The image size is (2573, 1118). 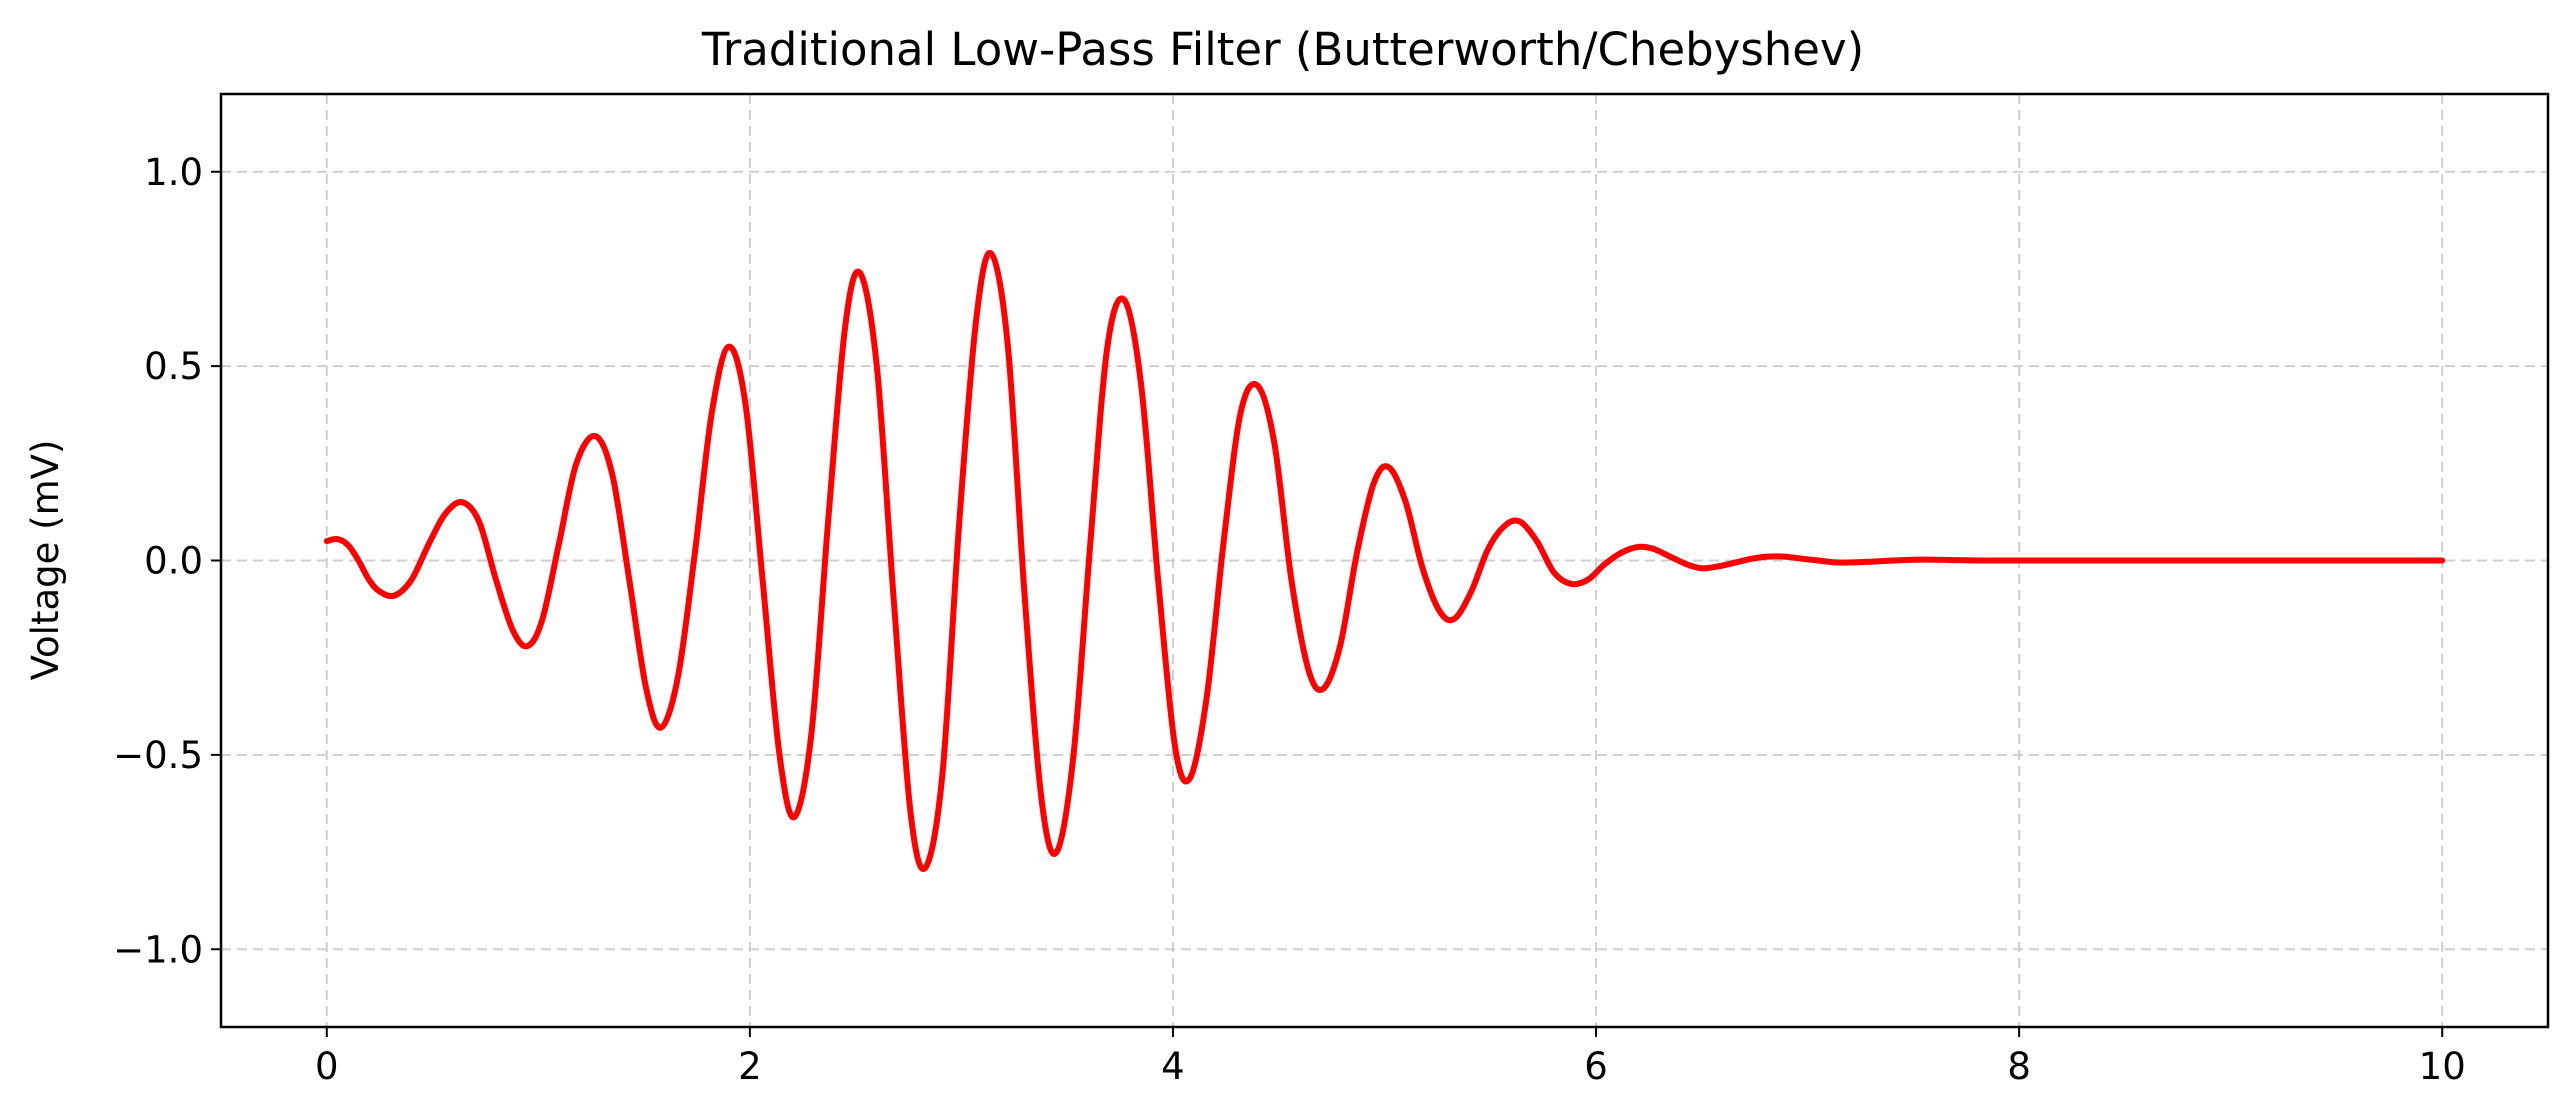 What do you see at coordinates (45, 560) in the screenshot?
I see `y-axis-label: Voltage (mV)` at bounding box center [45, 560].